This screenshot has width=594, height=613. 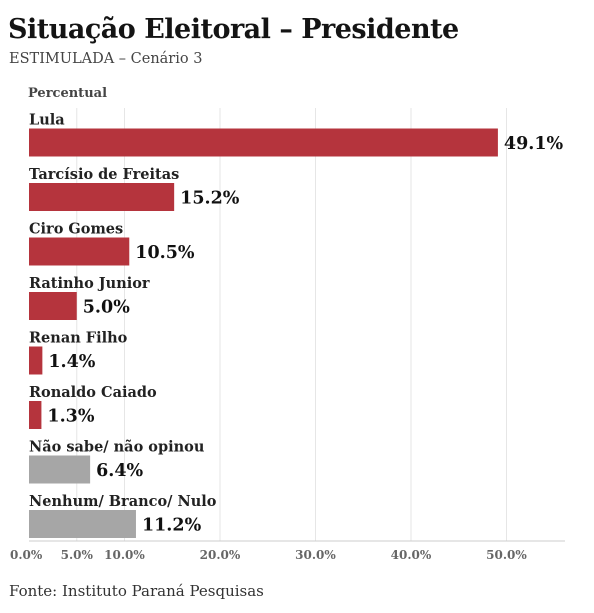 I want to click on category-label: Ratinho Junior, so click(x=89, y=283).